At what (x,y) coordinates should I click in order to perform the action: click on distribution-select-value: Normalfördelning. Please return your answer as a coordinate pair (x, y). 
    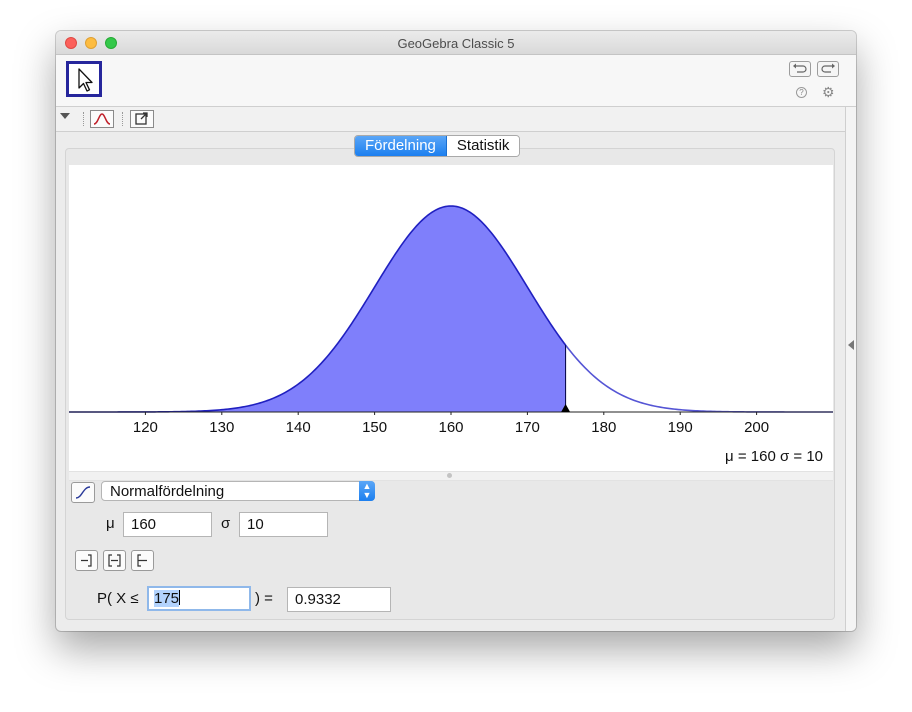
    Looking at the image, I should click on (167, 491).